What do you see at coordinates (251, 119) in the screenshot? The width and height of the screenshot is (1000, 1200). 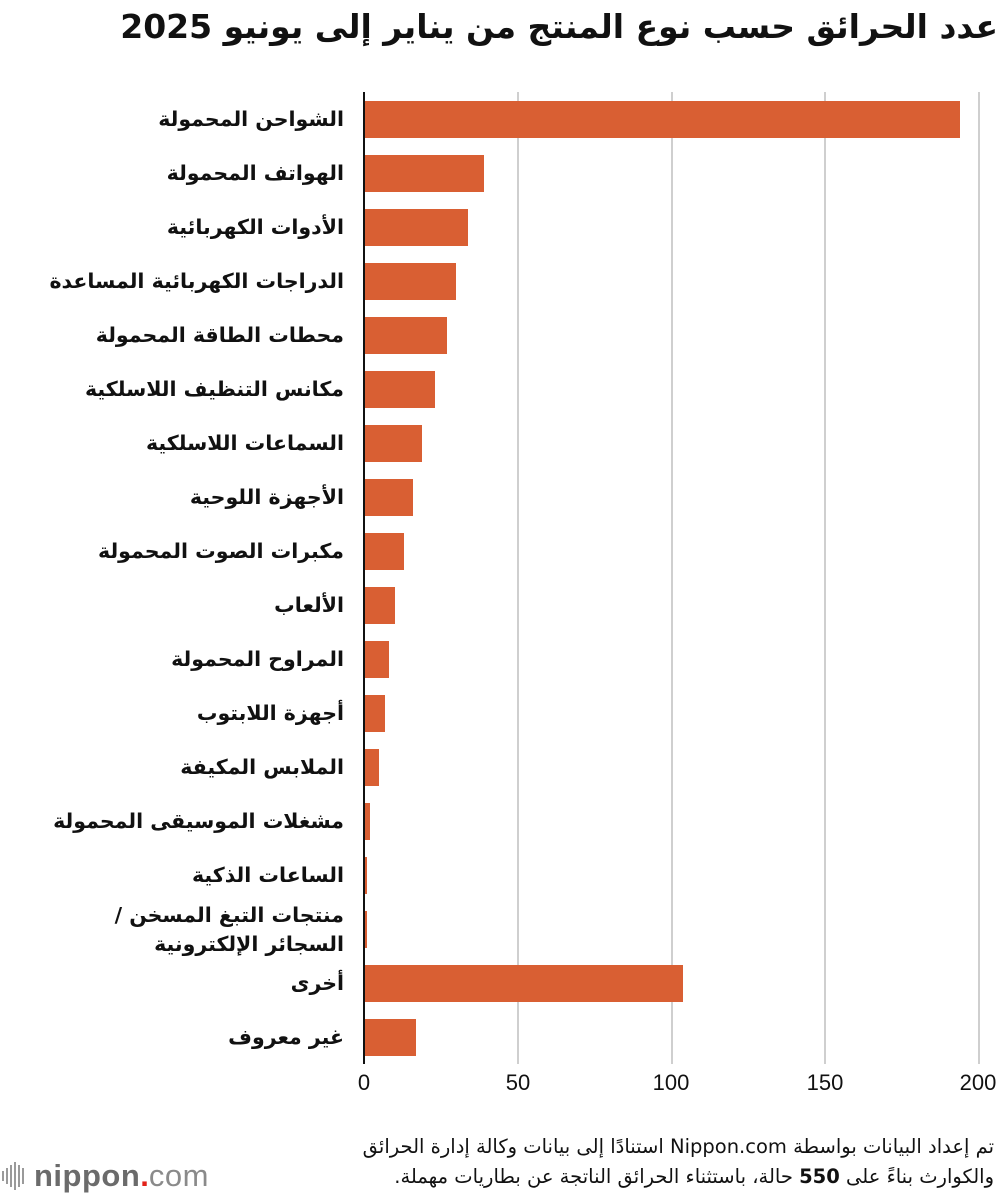 I see `category-label: الشواحن المحمولة` at bounding box center [251, 119].